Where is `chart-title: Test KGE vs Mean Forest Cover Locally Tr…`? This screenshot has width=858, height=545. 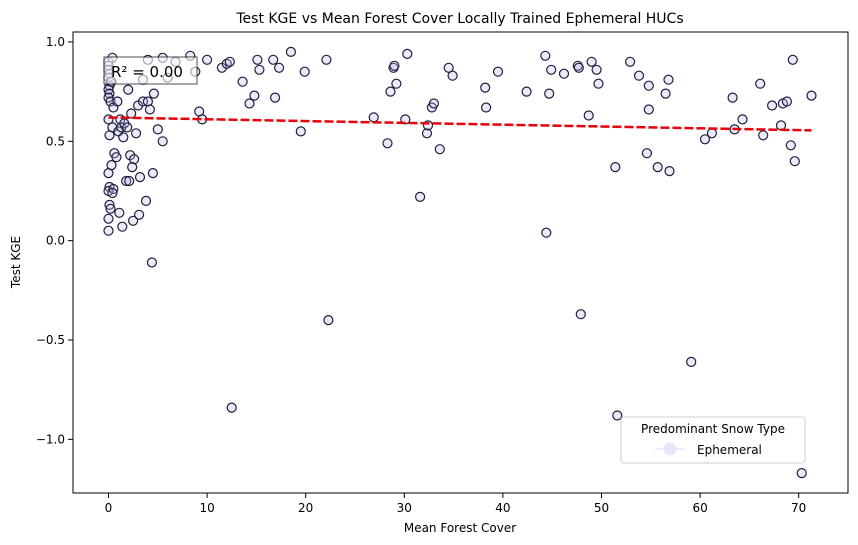 chart-title: Test KGE vs Mean Forest Cover Locally Tr… is located at coordinates (459, 19).